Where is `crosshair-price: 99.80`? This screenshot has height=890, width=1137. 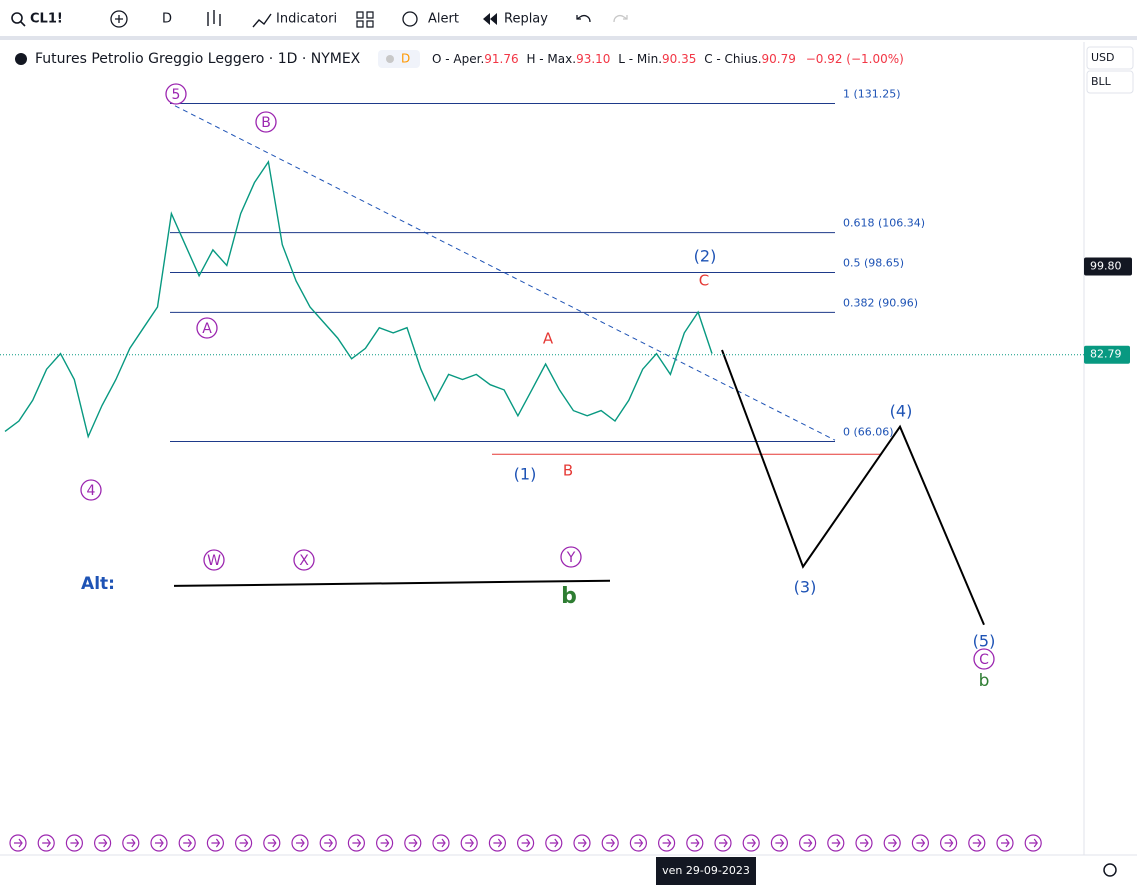
crosshair-price: 99.80 is located at coordinates (1106, 266).